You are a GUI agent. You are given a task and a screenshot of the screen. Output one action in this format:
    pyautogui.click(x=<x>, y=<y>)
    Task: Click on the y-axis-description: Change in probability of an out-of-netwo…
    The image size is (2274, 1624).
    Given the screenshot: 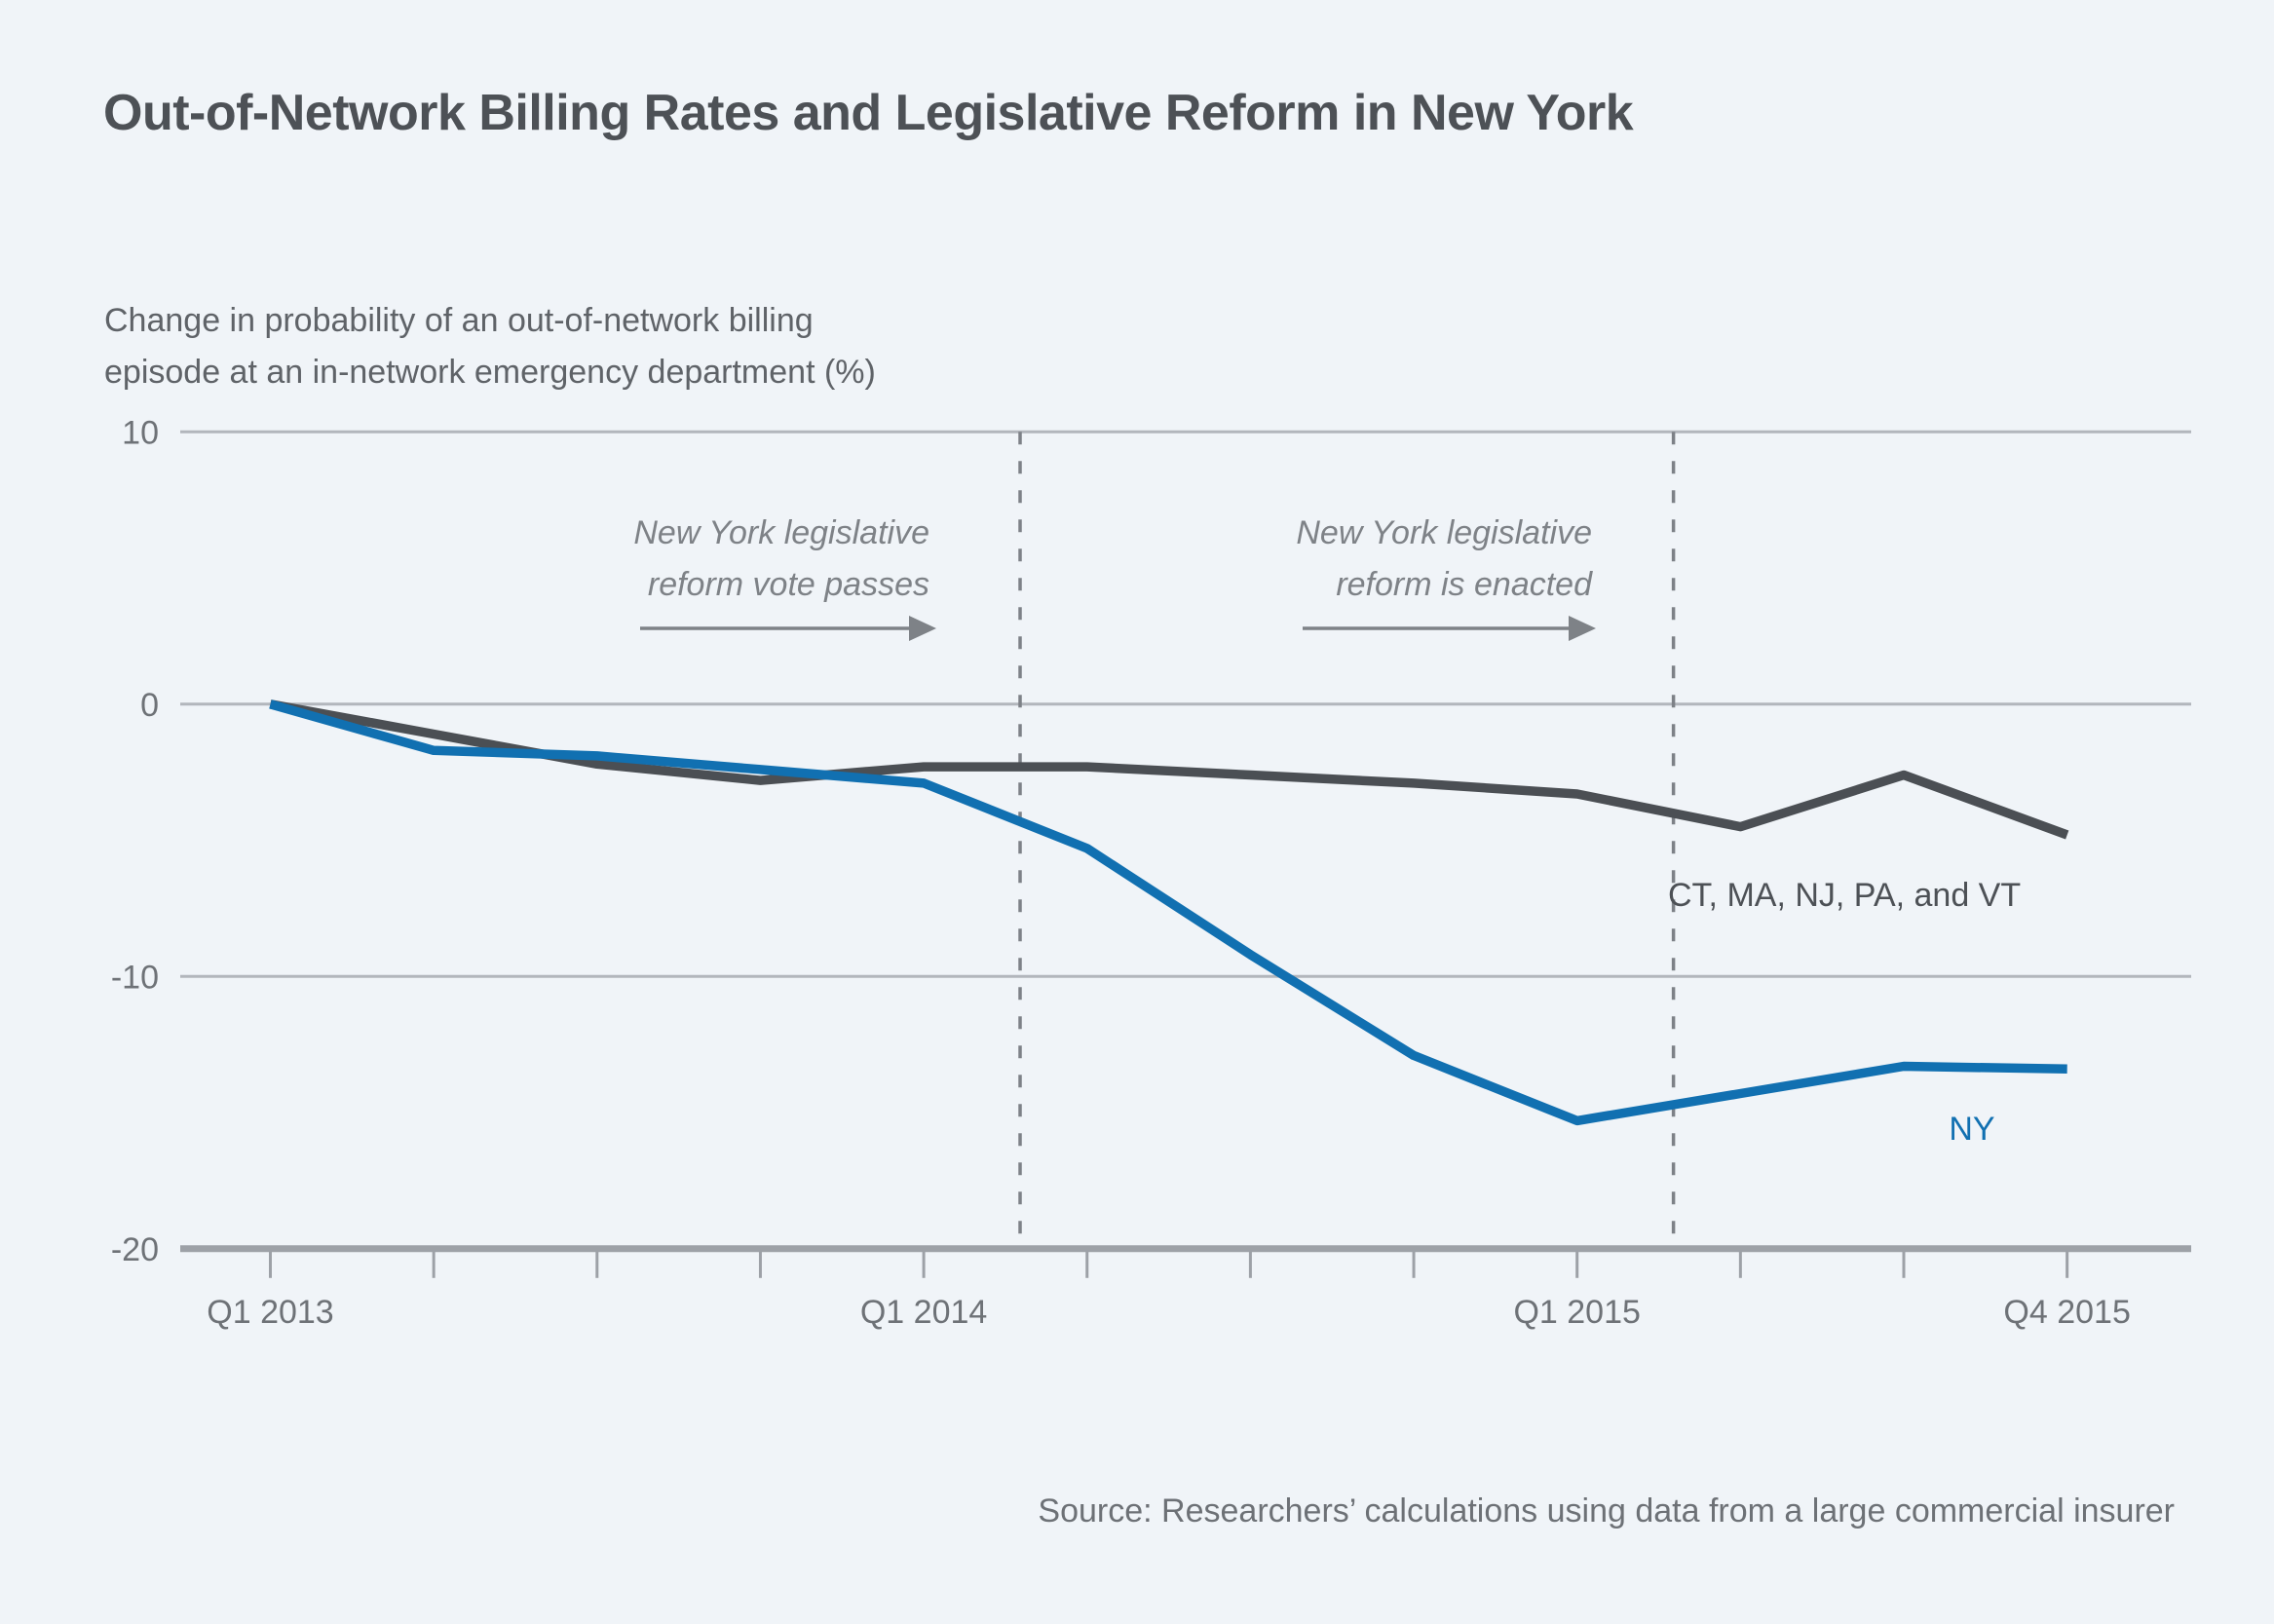 What is the action you would take?
    pyautogui.click(x=490, y=346)
    